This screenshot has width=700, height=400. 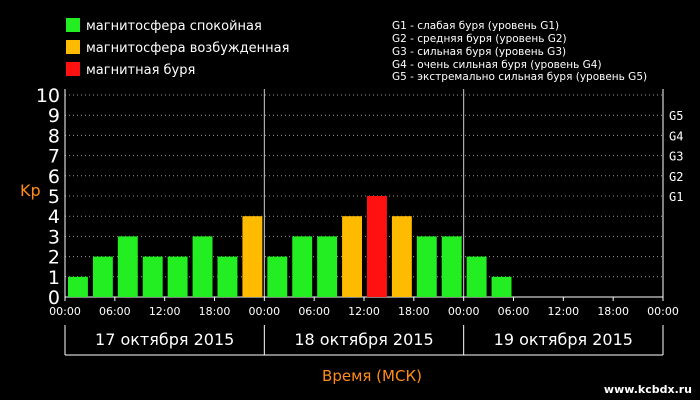 I want to click on y-tick-label: 9, so click(x=54, y=116).